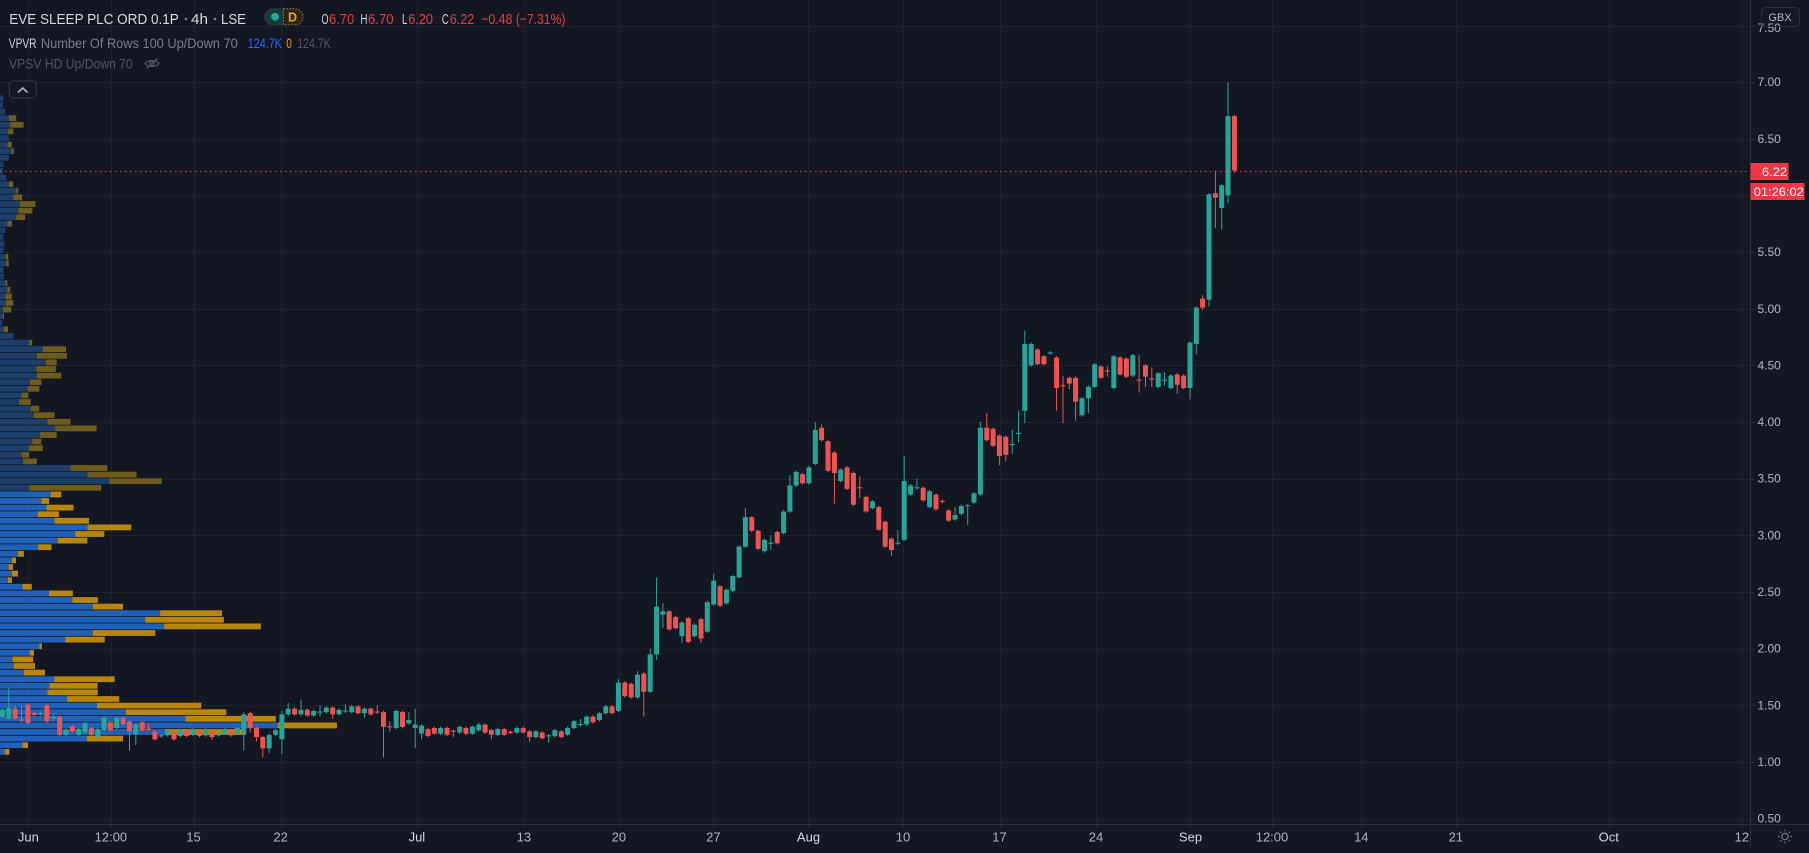  I want to click on svg-text: Jul, so click(417, 837).